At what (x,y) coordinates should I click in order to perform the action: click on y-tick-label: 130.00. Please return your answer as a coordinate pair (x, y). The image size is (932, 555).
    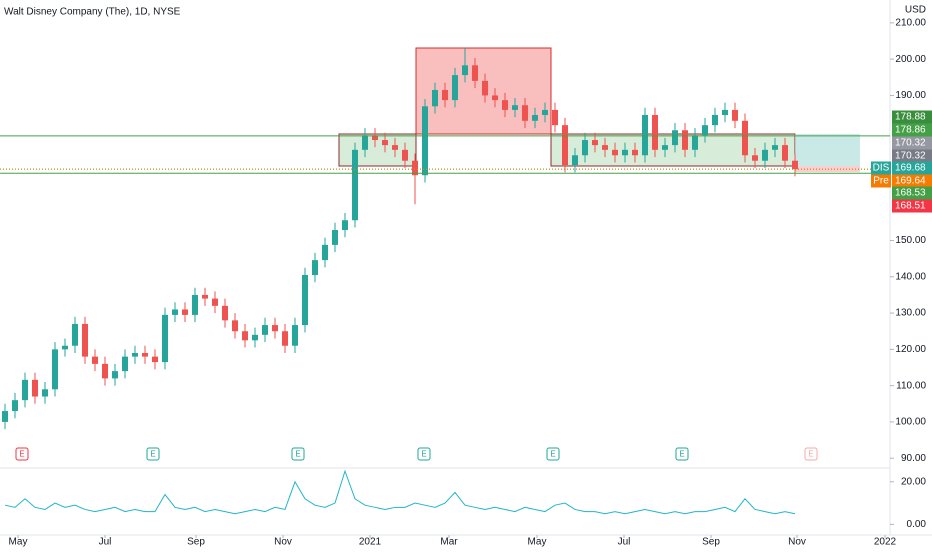
    Looking at the image, I should click on (910, 313).